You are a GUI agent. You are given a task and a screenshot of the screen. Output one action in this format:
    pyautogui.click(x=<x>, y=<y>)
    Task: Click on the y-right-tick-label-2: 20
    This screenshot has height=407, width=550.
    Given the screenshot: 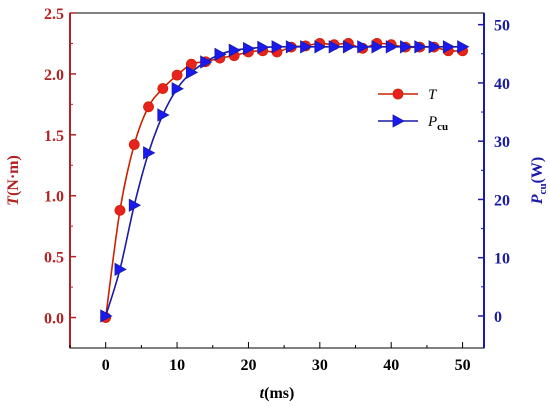 What is the action you would take?
    pyautogui.click(x=502, y=200)
    